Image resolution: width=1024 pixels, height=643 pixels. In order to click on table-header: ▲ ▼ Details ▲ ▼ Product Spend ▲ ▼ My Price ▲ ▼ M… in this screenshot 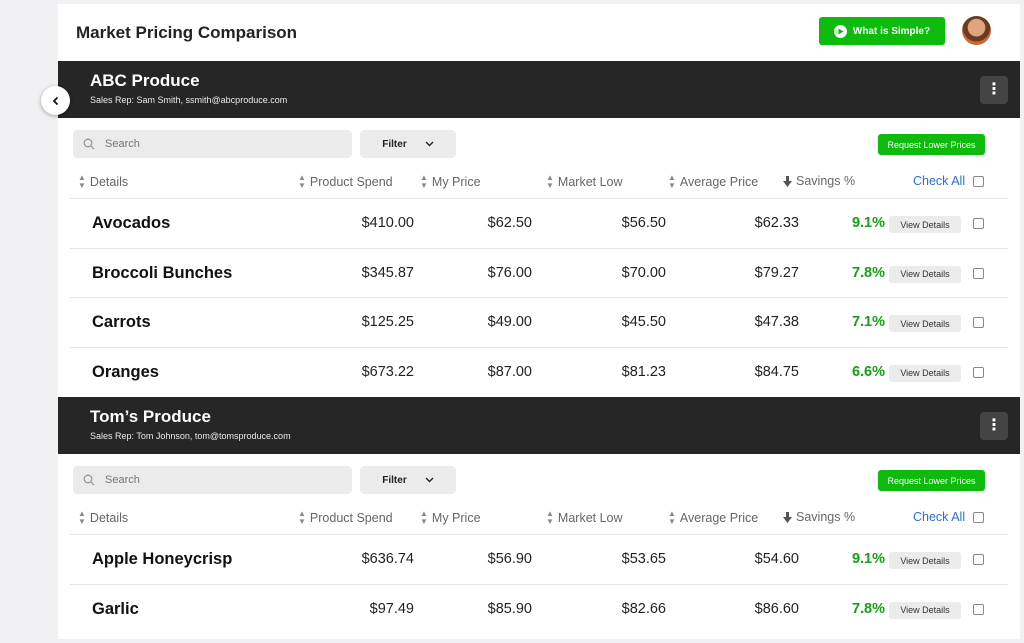, I will do `click(539, 516)`.